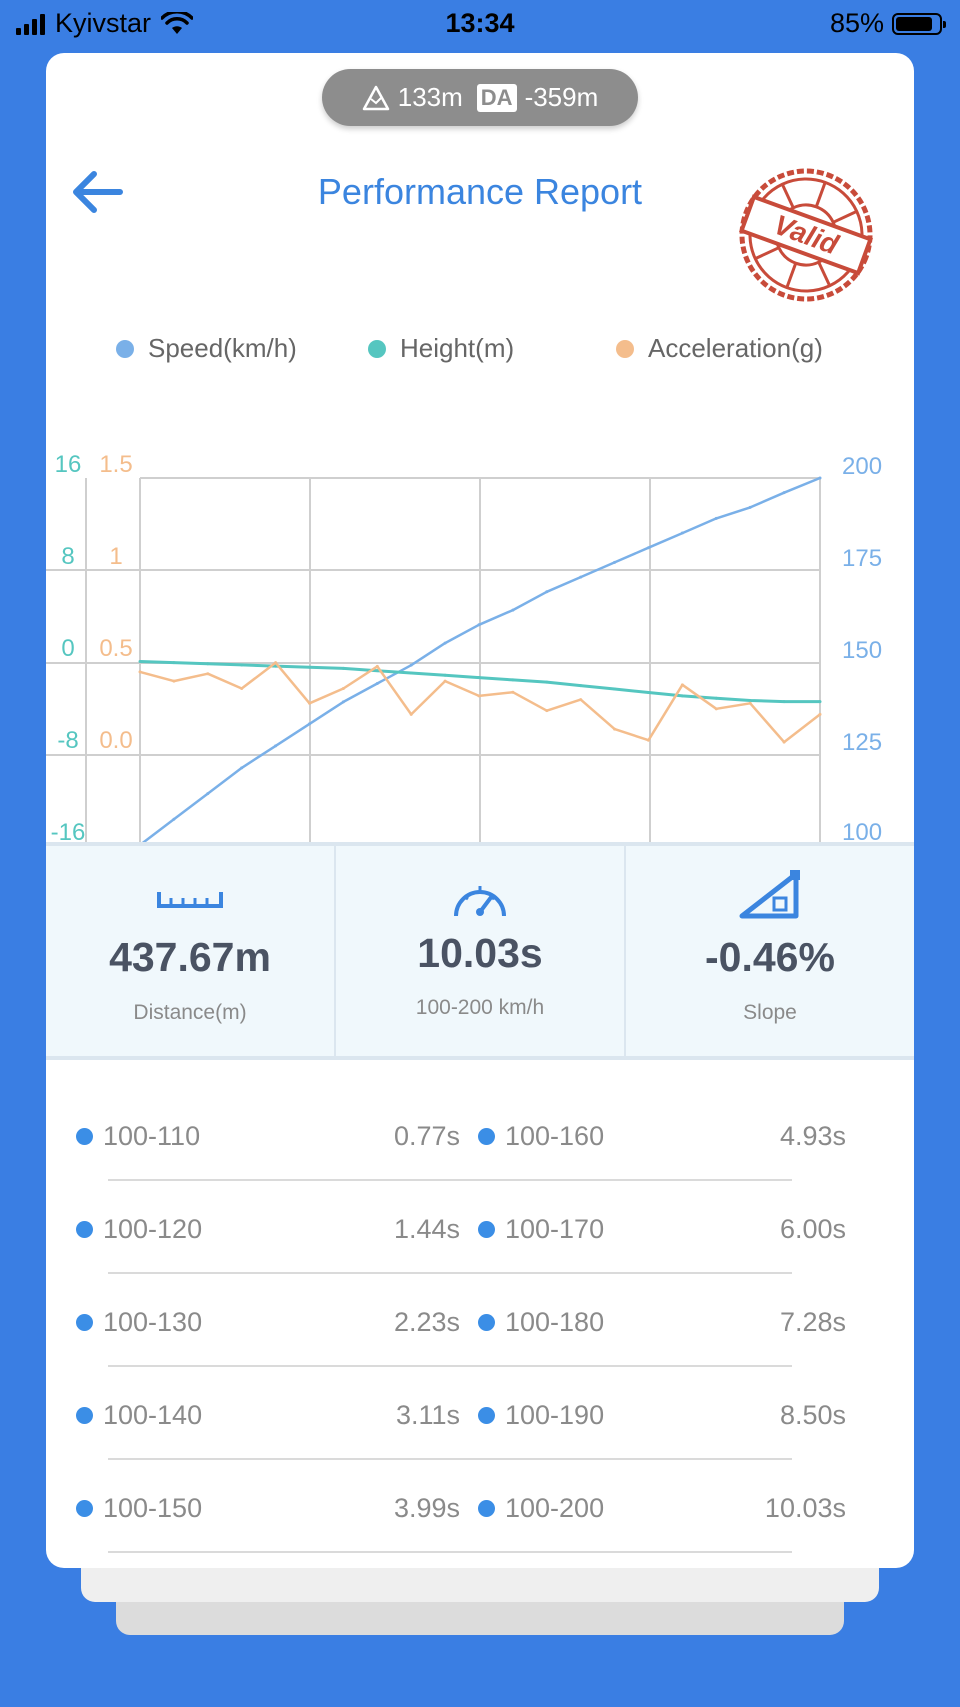 The width and height of the screenshot is (960, 1707). I want to click on split-item: 100-190 8.50s, so click(662, 1415).